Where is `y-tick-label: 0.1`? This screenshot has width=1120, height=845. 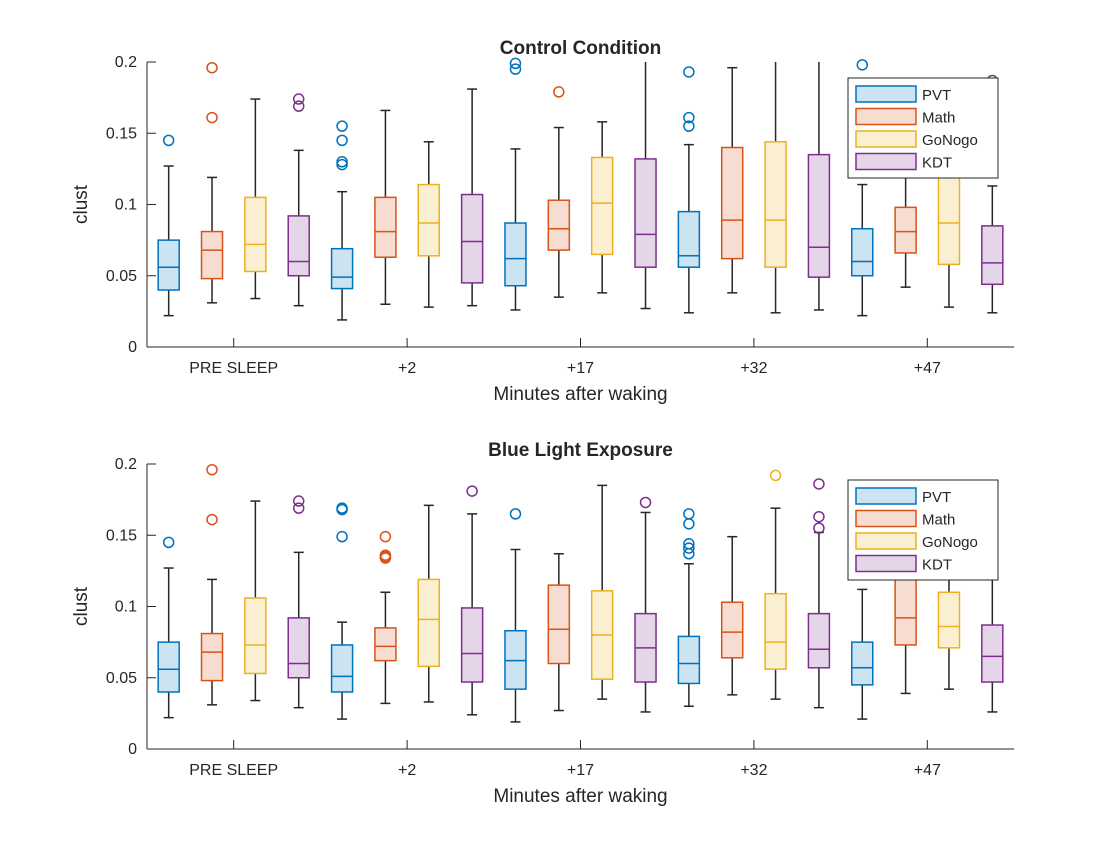 y-tick-label: 0.1 is located at coordinates (126, 205).